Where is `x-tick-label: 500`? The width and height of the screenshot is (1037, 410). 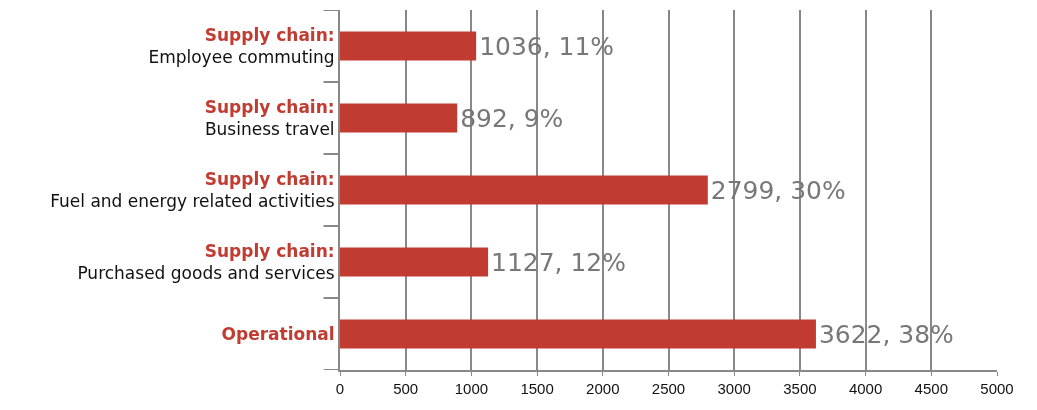 x-tick-label: 500 is located at coordinates (406, 388).